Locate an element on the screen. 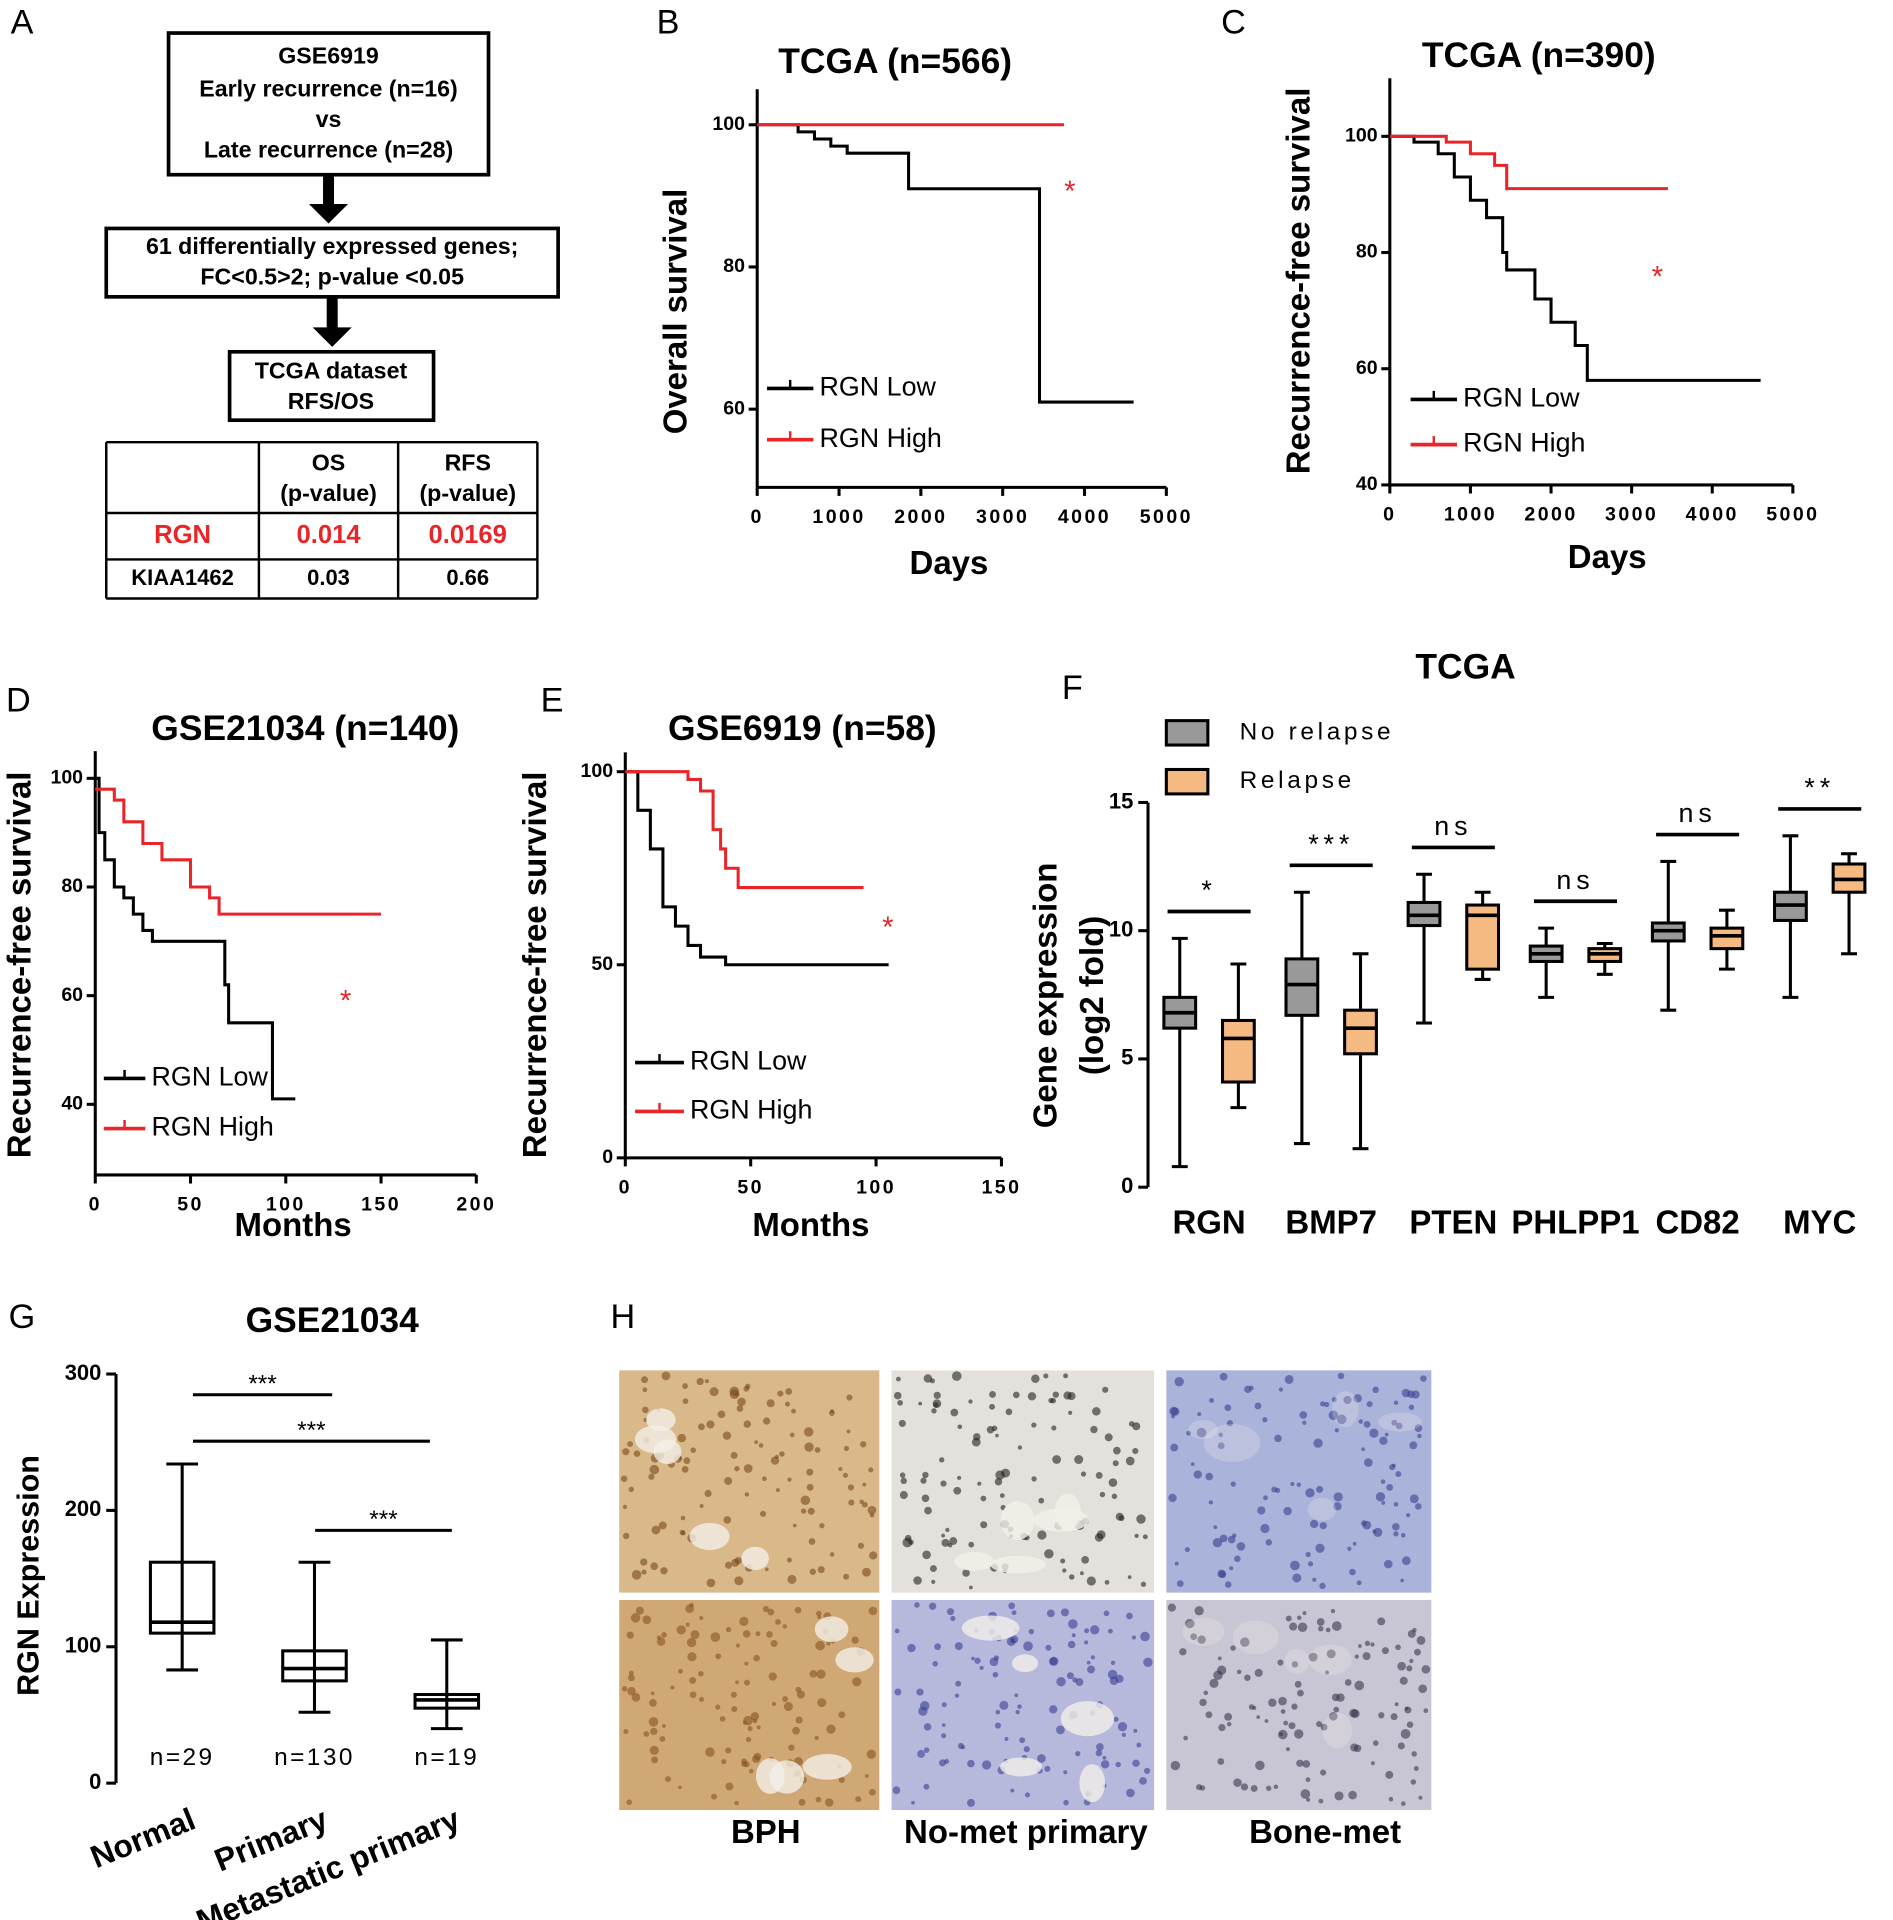 The height and width of the screenshot is (1920, 1893). x-tick-label: 5000 is located at coordinates (1792, 515).